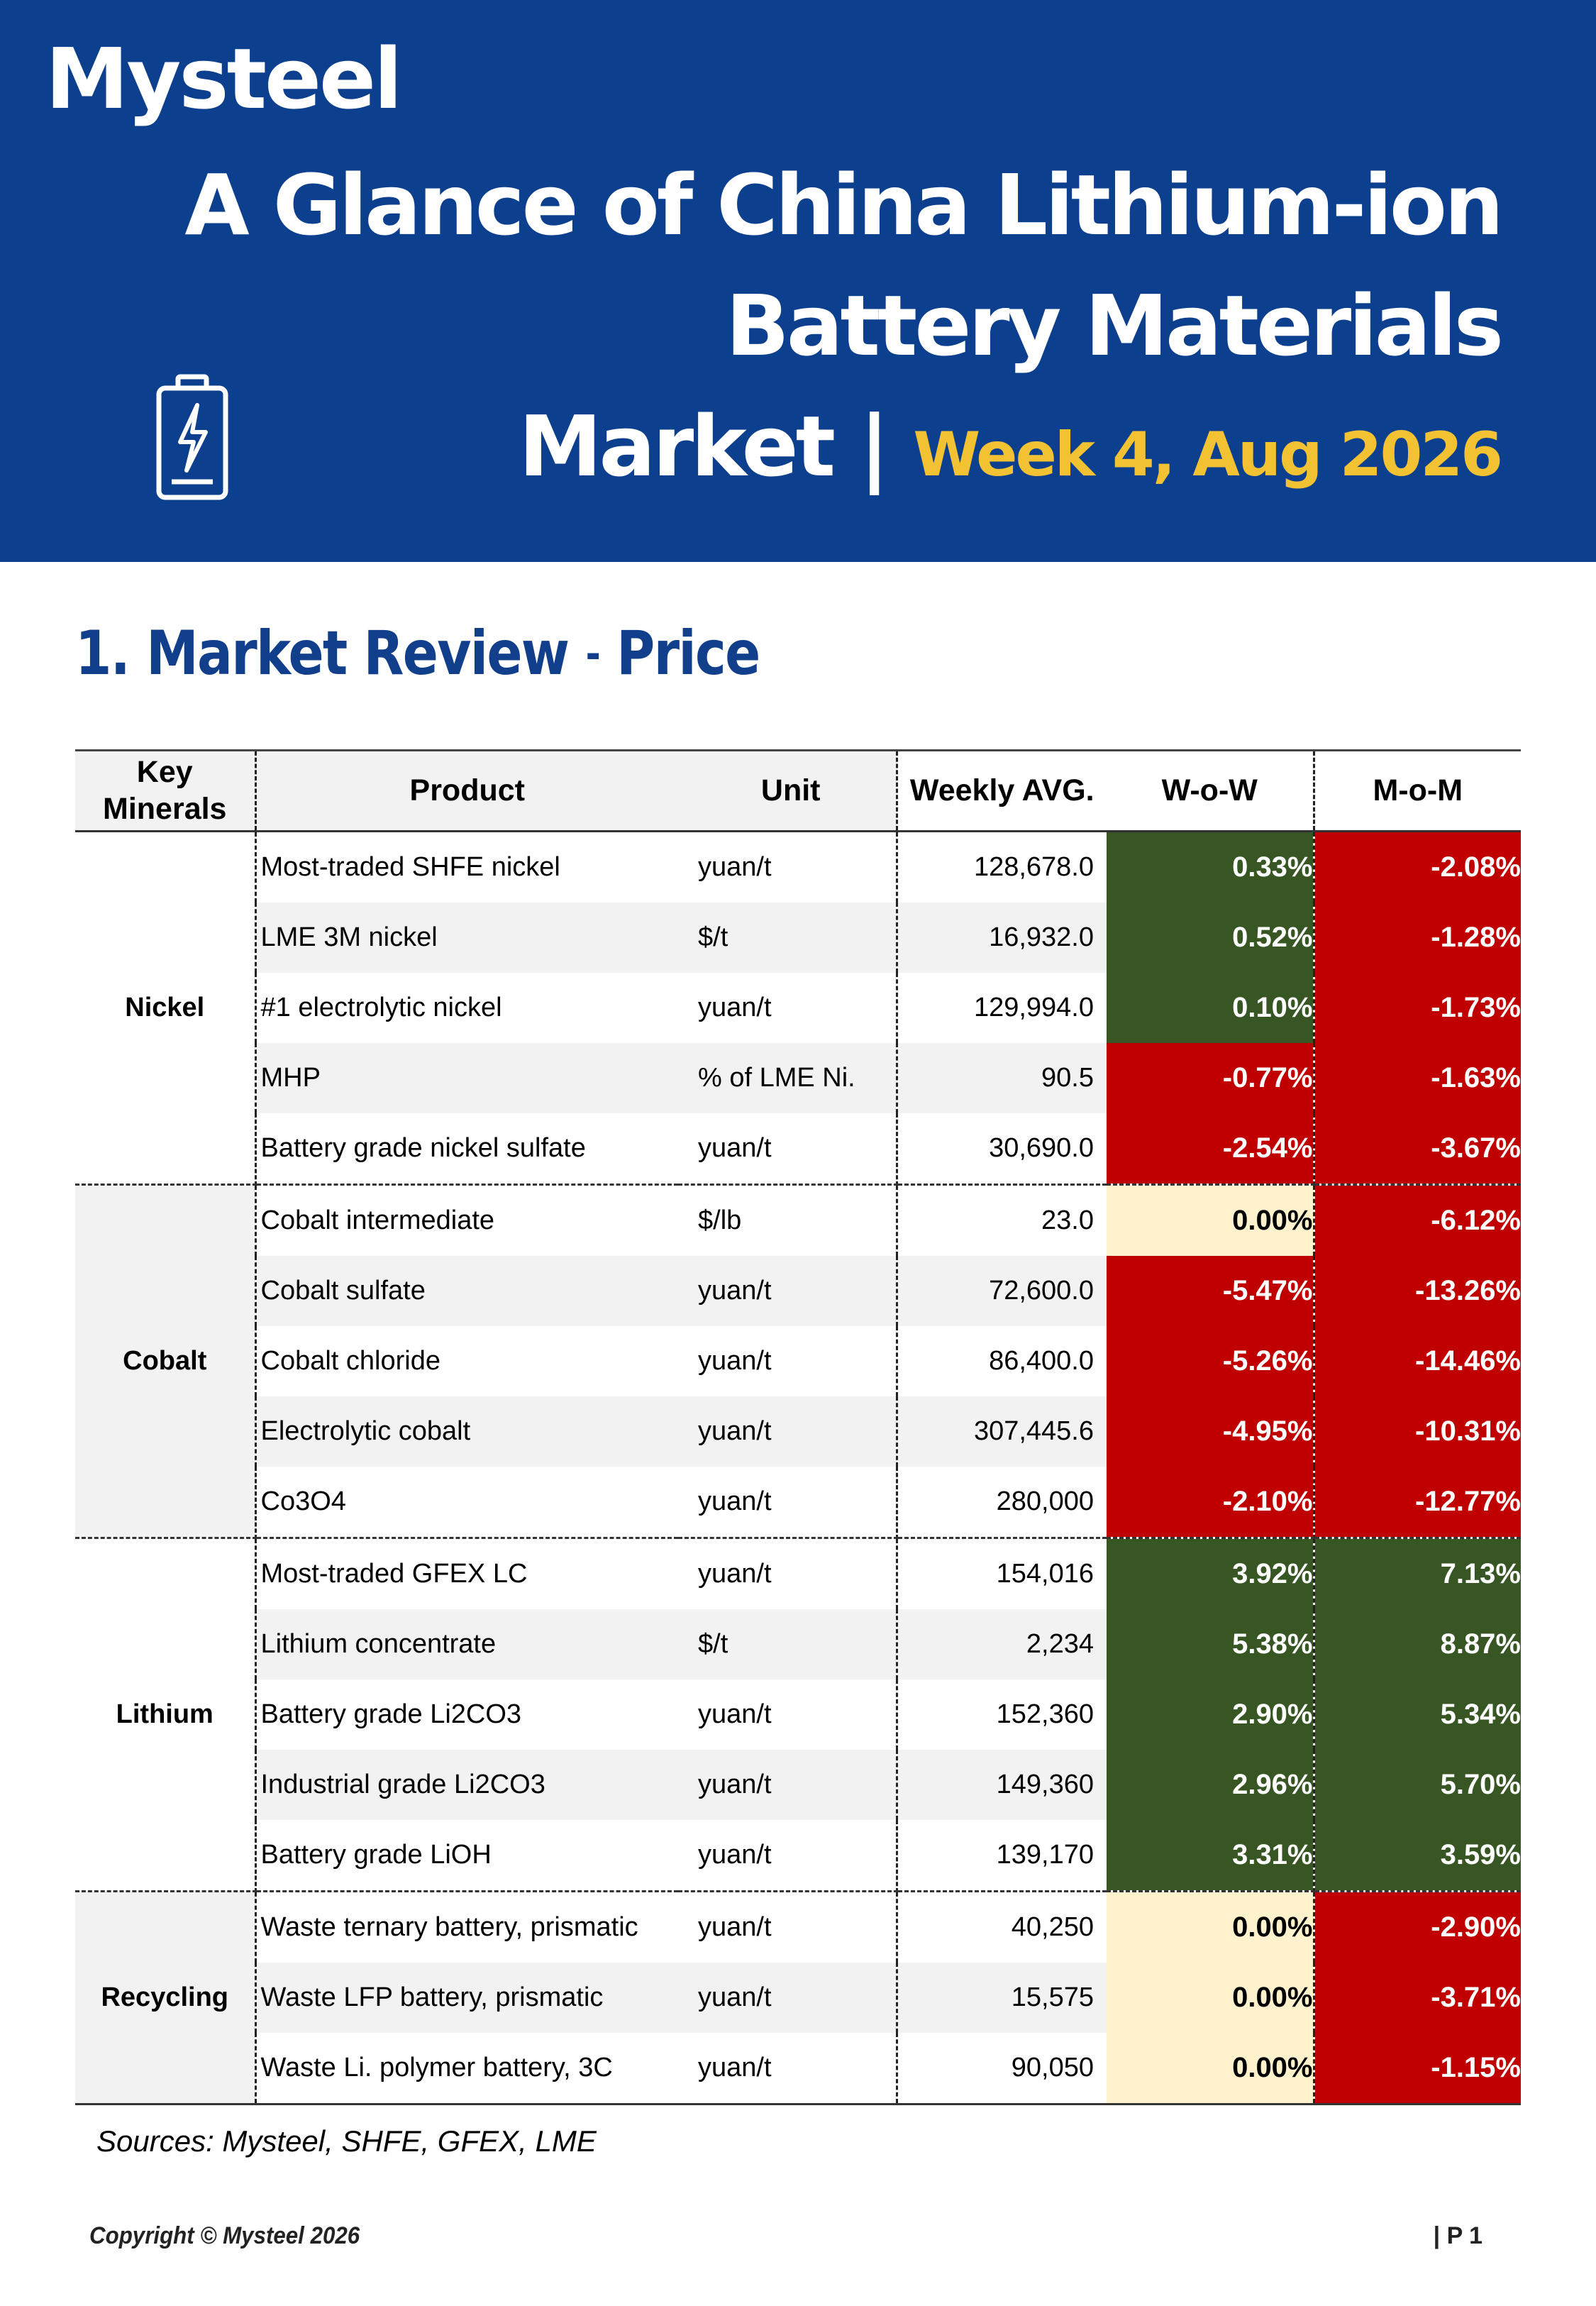 The image size is (1596, 2306). I want to click on page-number: | P 1, so click(1458, 2235).